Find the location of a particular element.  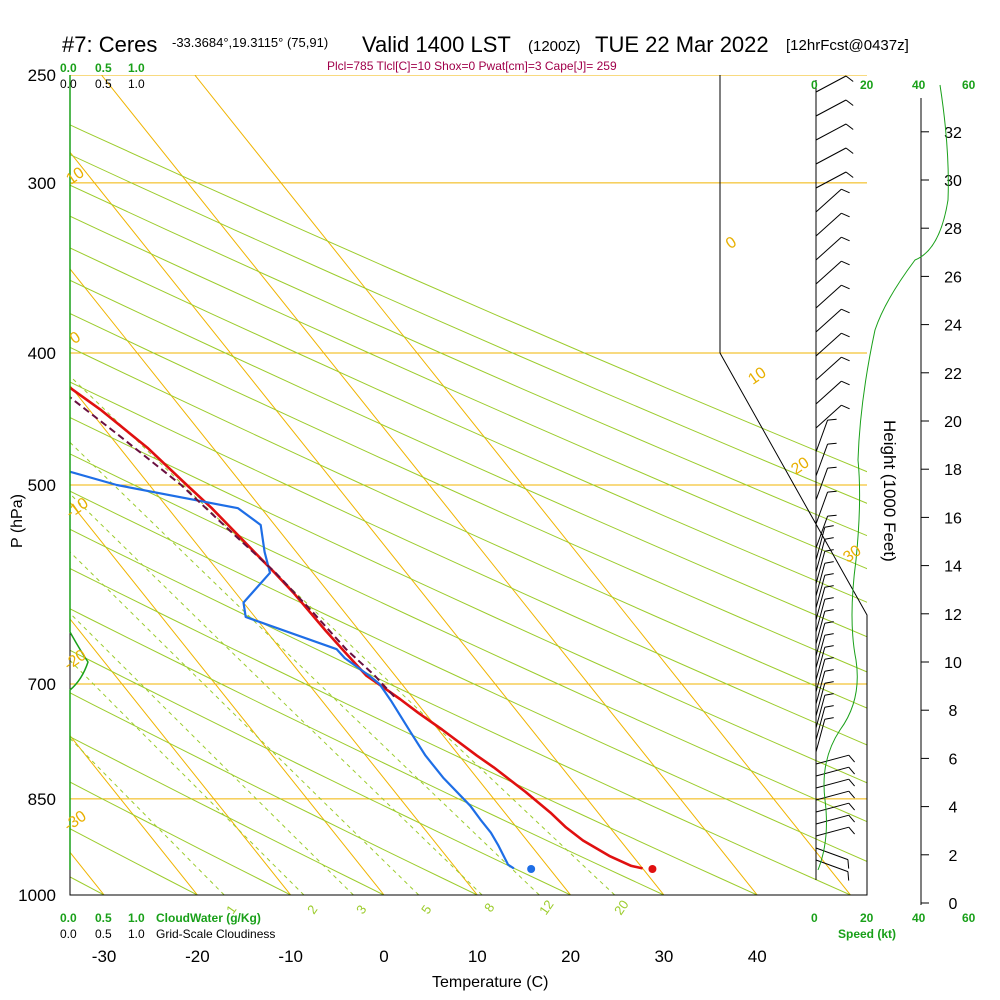

cloudwater-label: CloudWater (g/Kg) is located at coordinates (208, 918).